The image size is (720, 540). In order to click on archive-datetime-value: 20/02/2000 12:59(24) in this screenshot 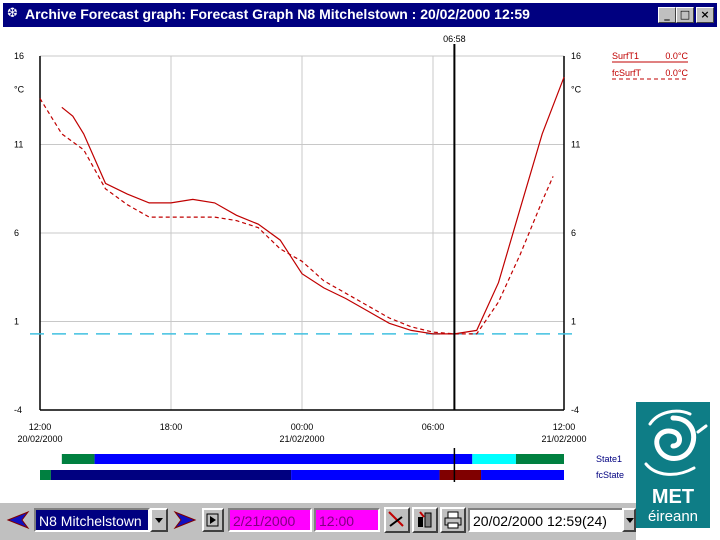, I will do `click(540, 521)`.